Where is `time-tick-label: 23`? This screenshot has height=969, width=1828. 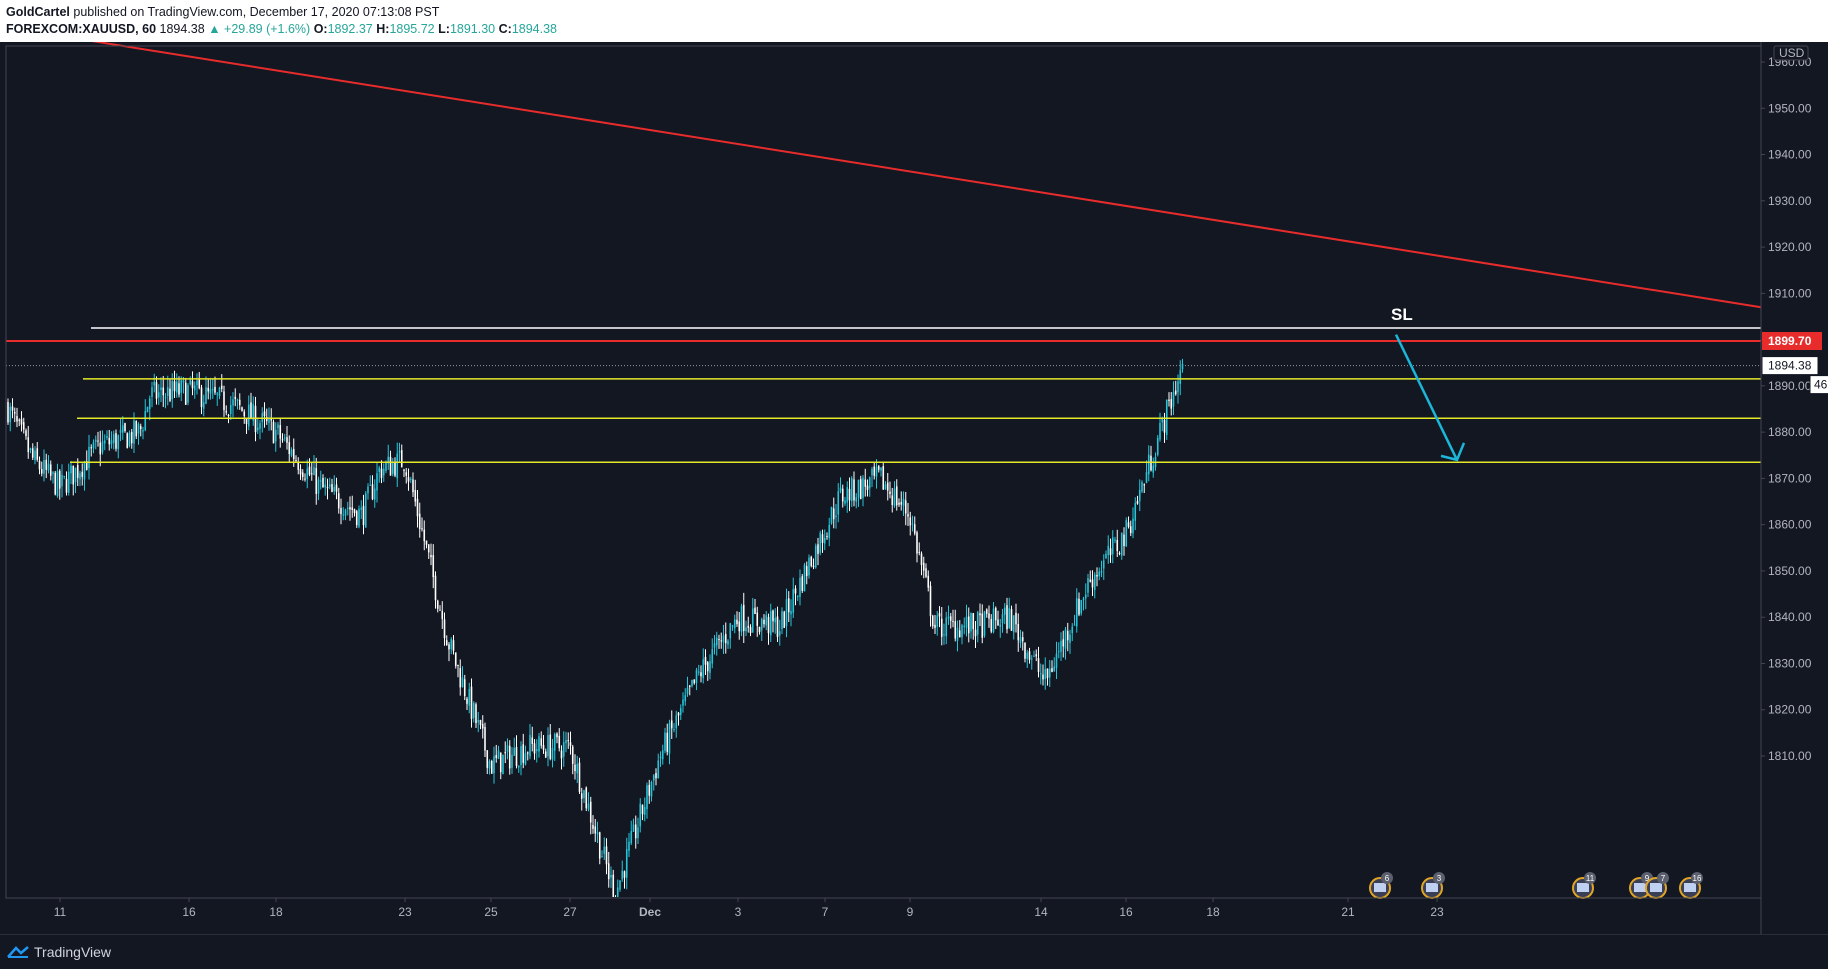
time-tick-label: 23 is located at coordinates (1437, 912).